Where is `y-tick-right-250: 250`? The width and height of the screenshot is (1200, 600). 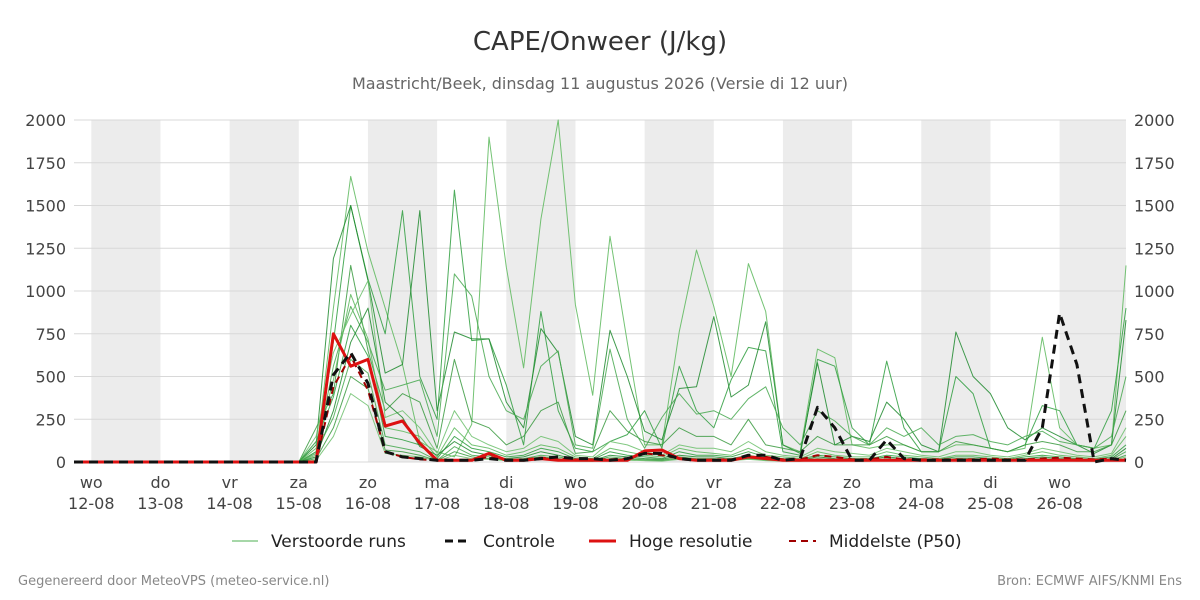 y-tick-right-250: 250 is located at coordinates (1149, 419).